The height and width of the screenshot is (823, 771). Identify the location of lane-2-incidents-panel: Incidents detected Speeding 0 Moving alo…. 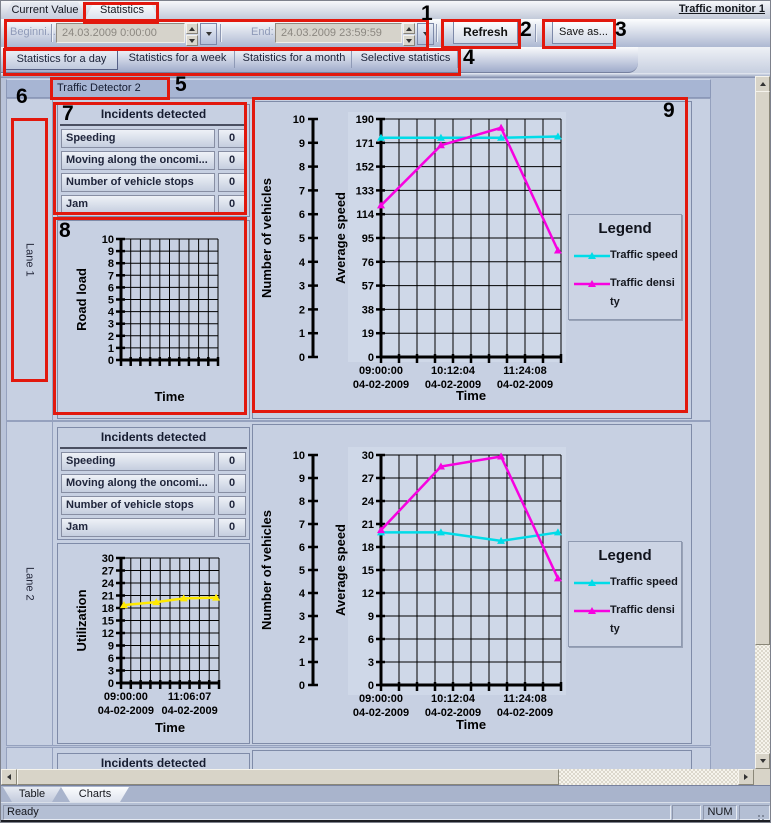
(153, 483).